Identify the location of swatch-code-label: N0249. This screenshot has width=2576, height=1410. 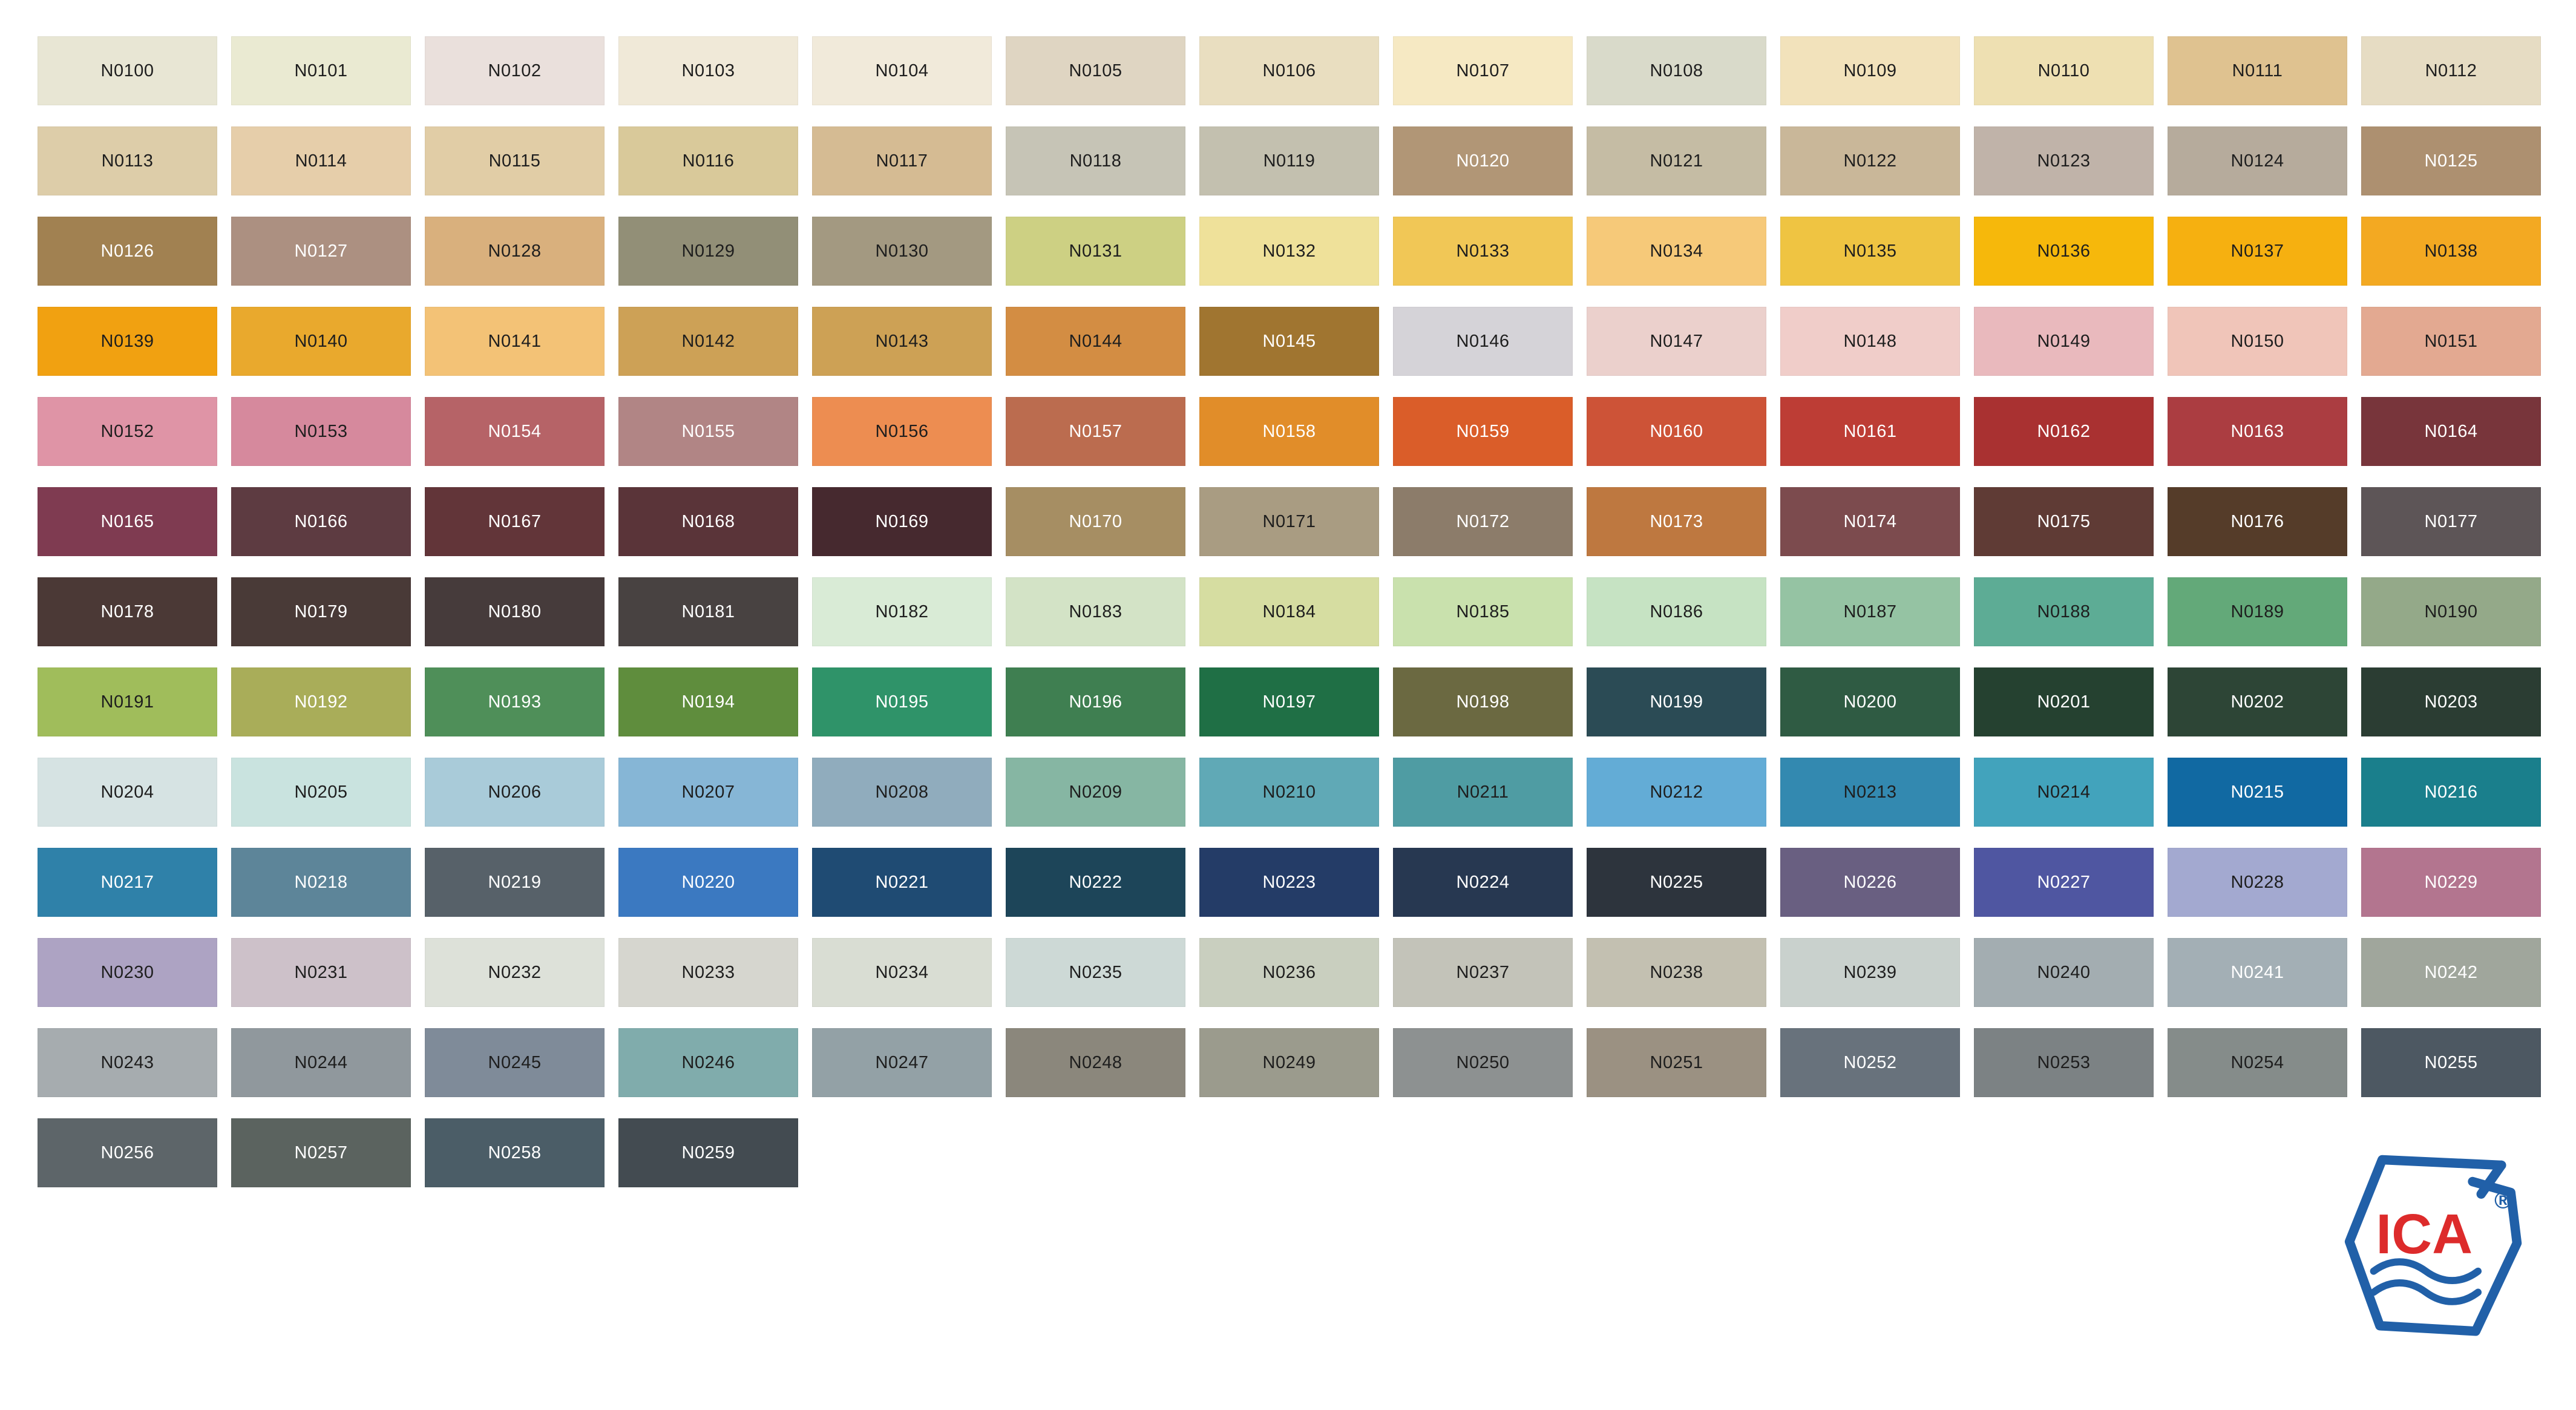
(1289, 1062).